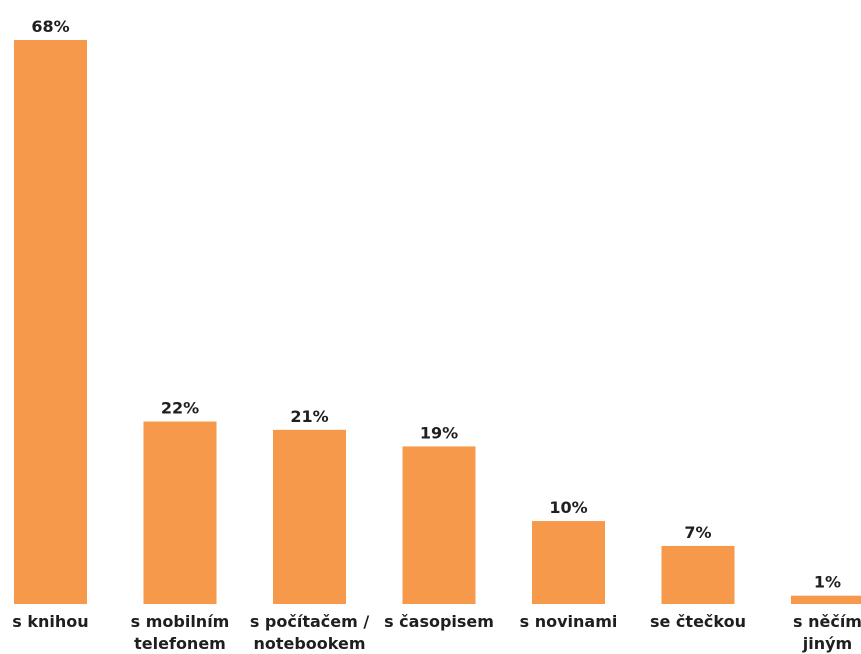 This screenshot has width=861, height=654. I want to click on category-label: s něčím jiným, so click(827, 632).